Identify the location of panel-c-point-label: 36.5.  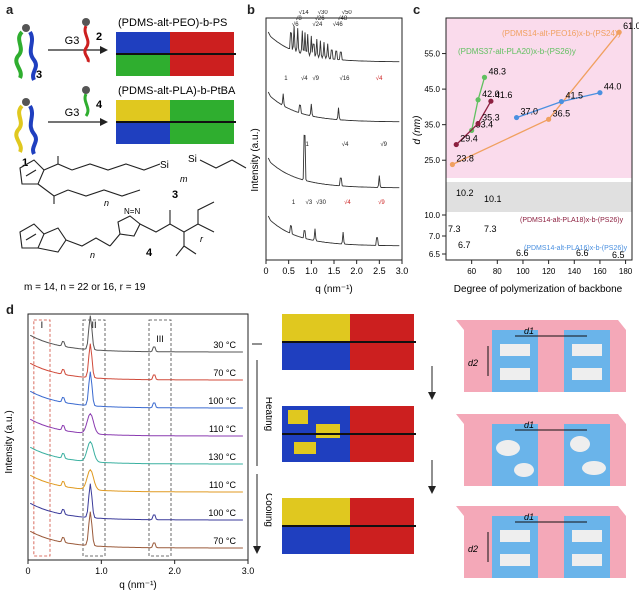
(562, 113).